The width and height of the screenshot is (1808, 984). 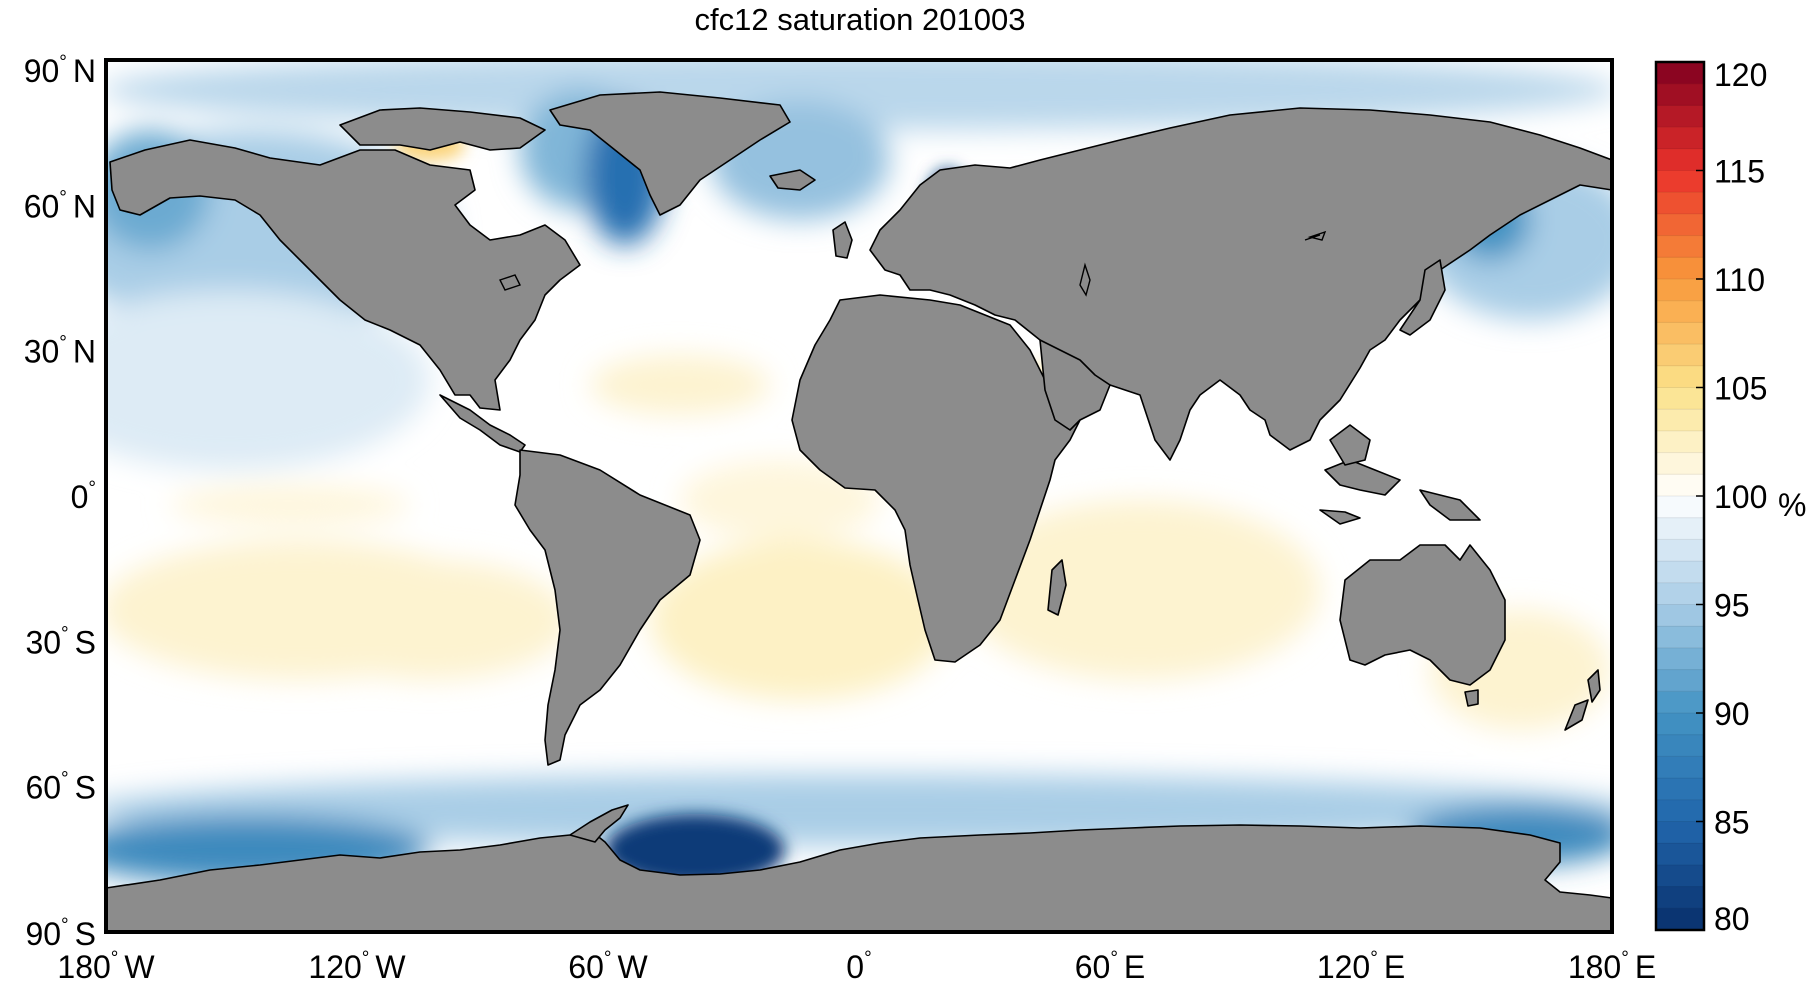 What do you see at coordinates (1471, 698) in the screenshot?
I see `tasmania` at bounding box center [1471, 698].